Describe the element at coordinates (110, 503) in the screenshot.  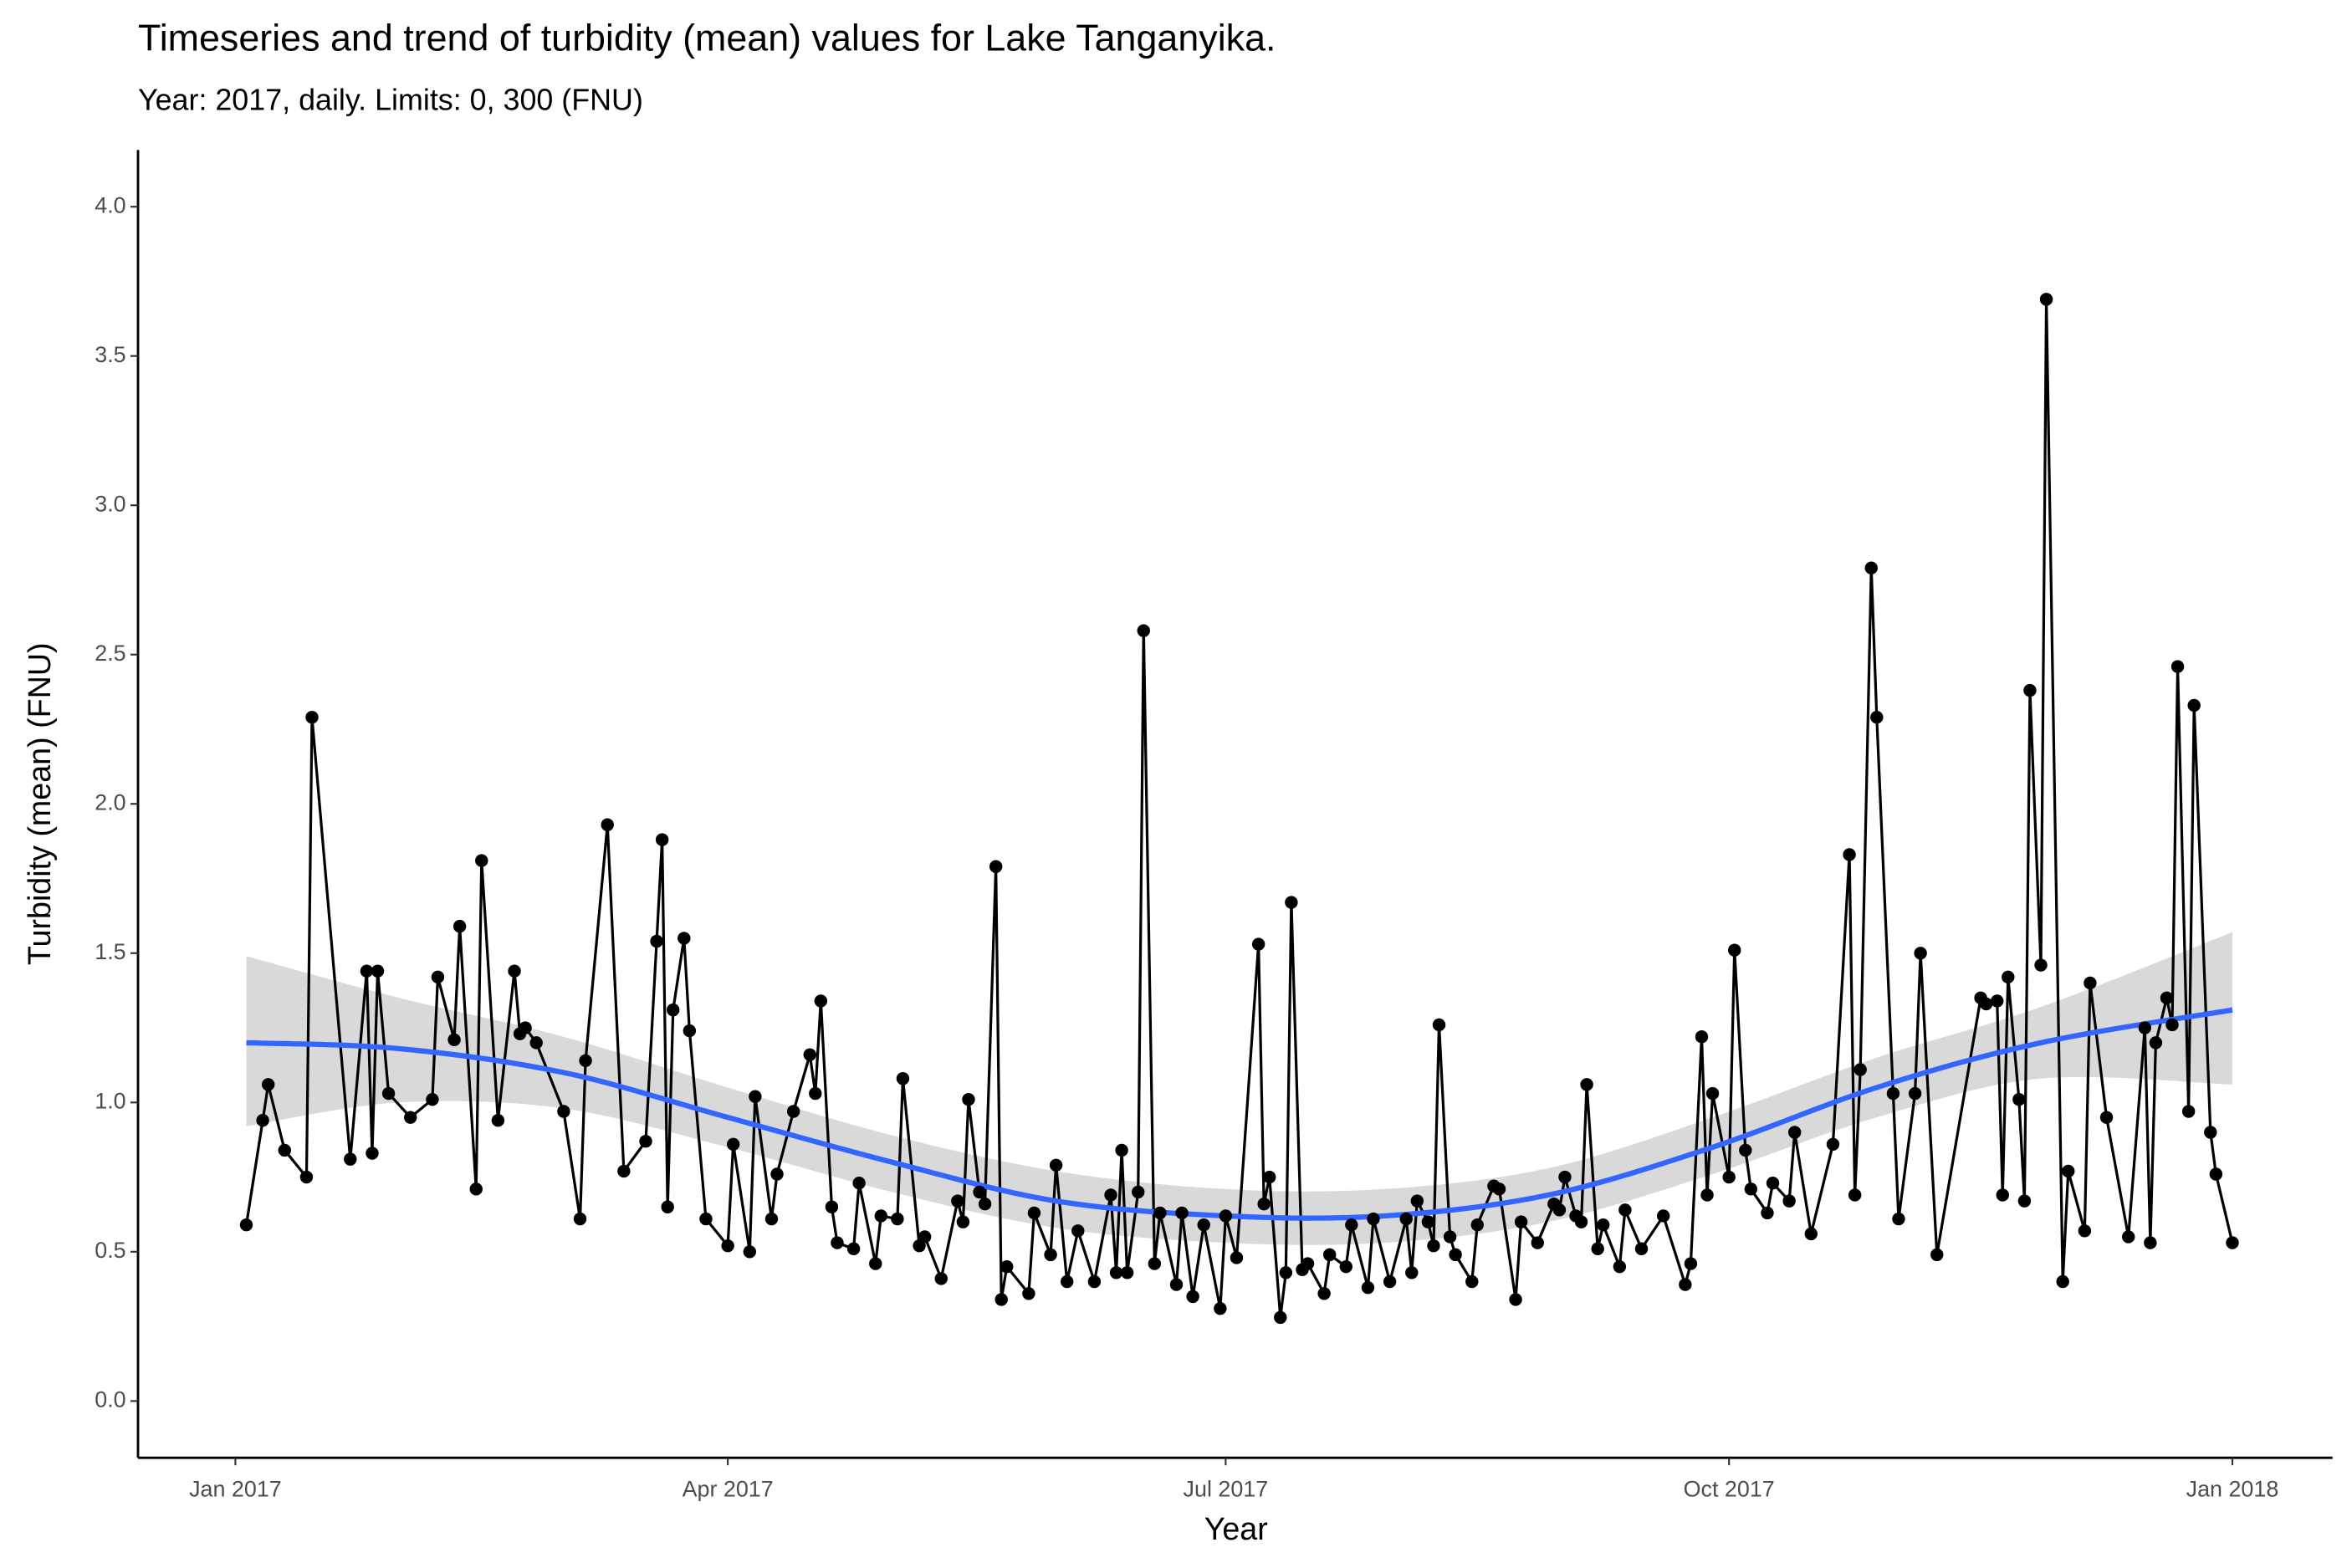
I see `y-tick-label: 3.0` at that location.